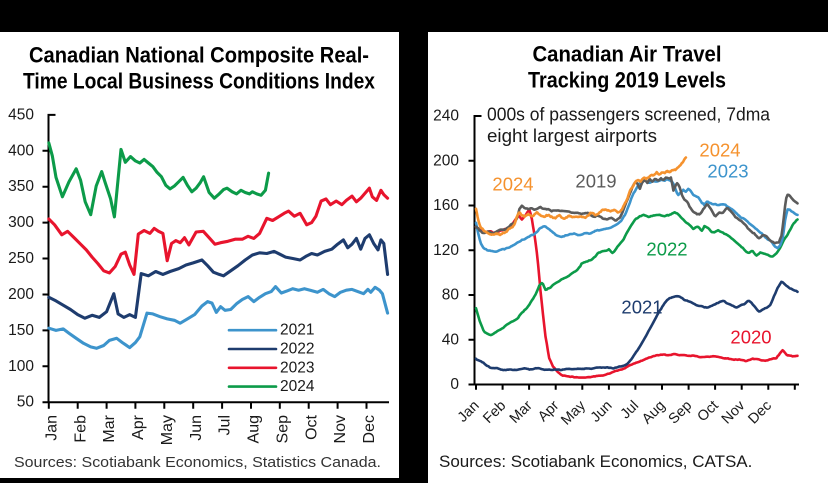 This screenshot has height=483, width=828. Describe the element at coordinates (311, 426) in the screenshot. I see `svg-text: Oct` at that location.